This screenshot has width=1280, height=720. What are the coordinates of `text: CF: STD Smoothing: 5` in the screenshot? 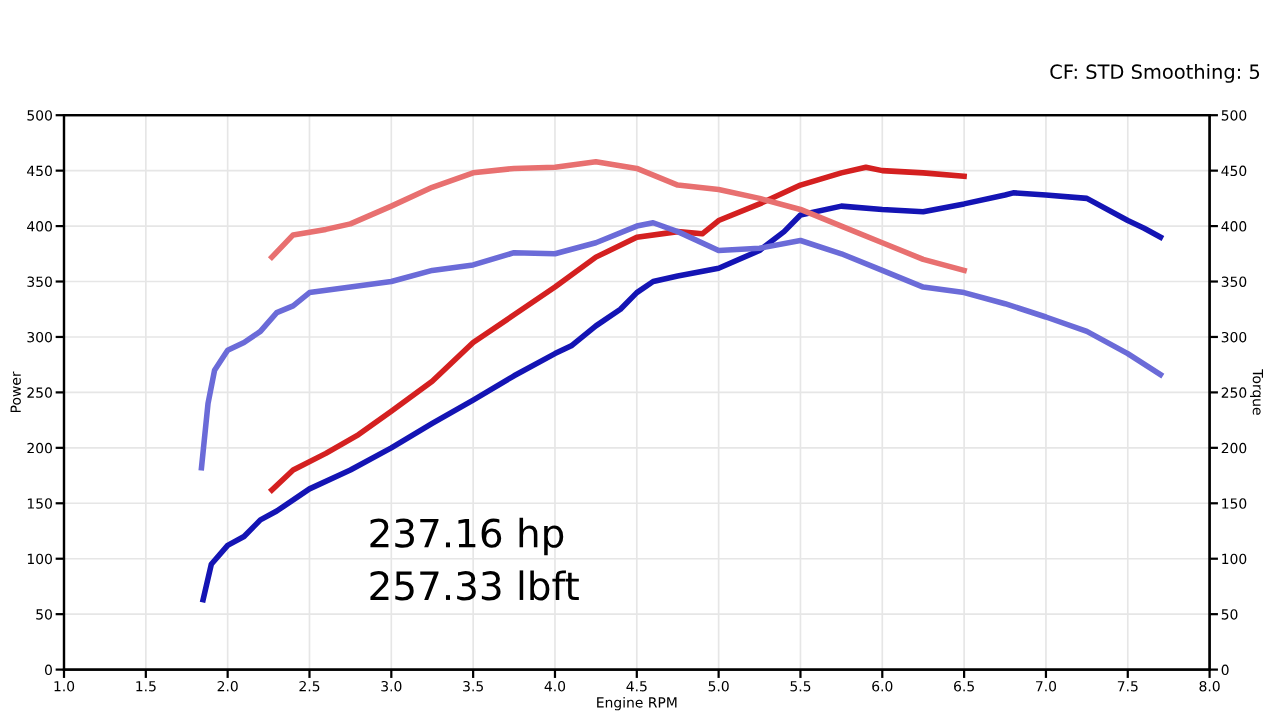 It's located at (1155, 73).